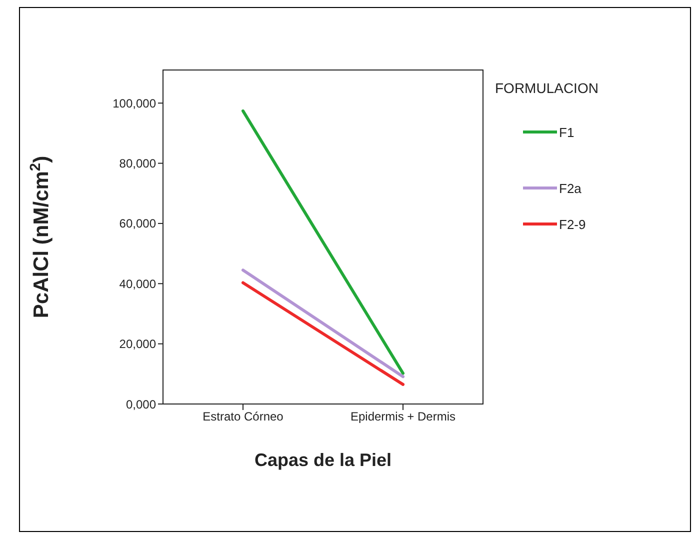  What do you see at coordinates (403, 417) in the screenshot?
I see `x-tick-label: Epidermis + Dermis` at bounding box center [403, 417].